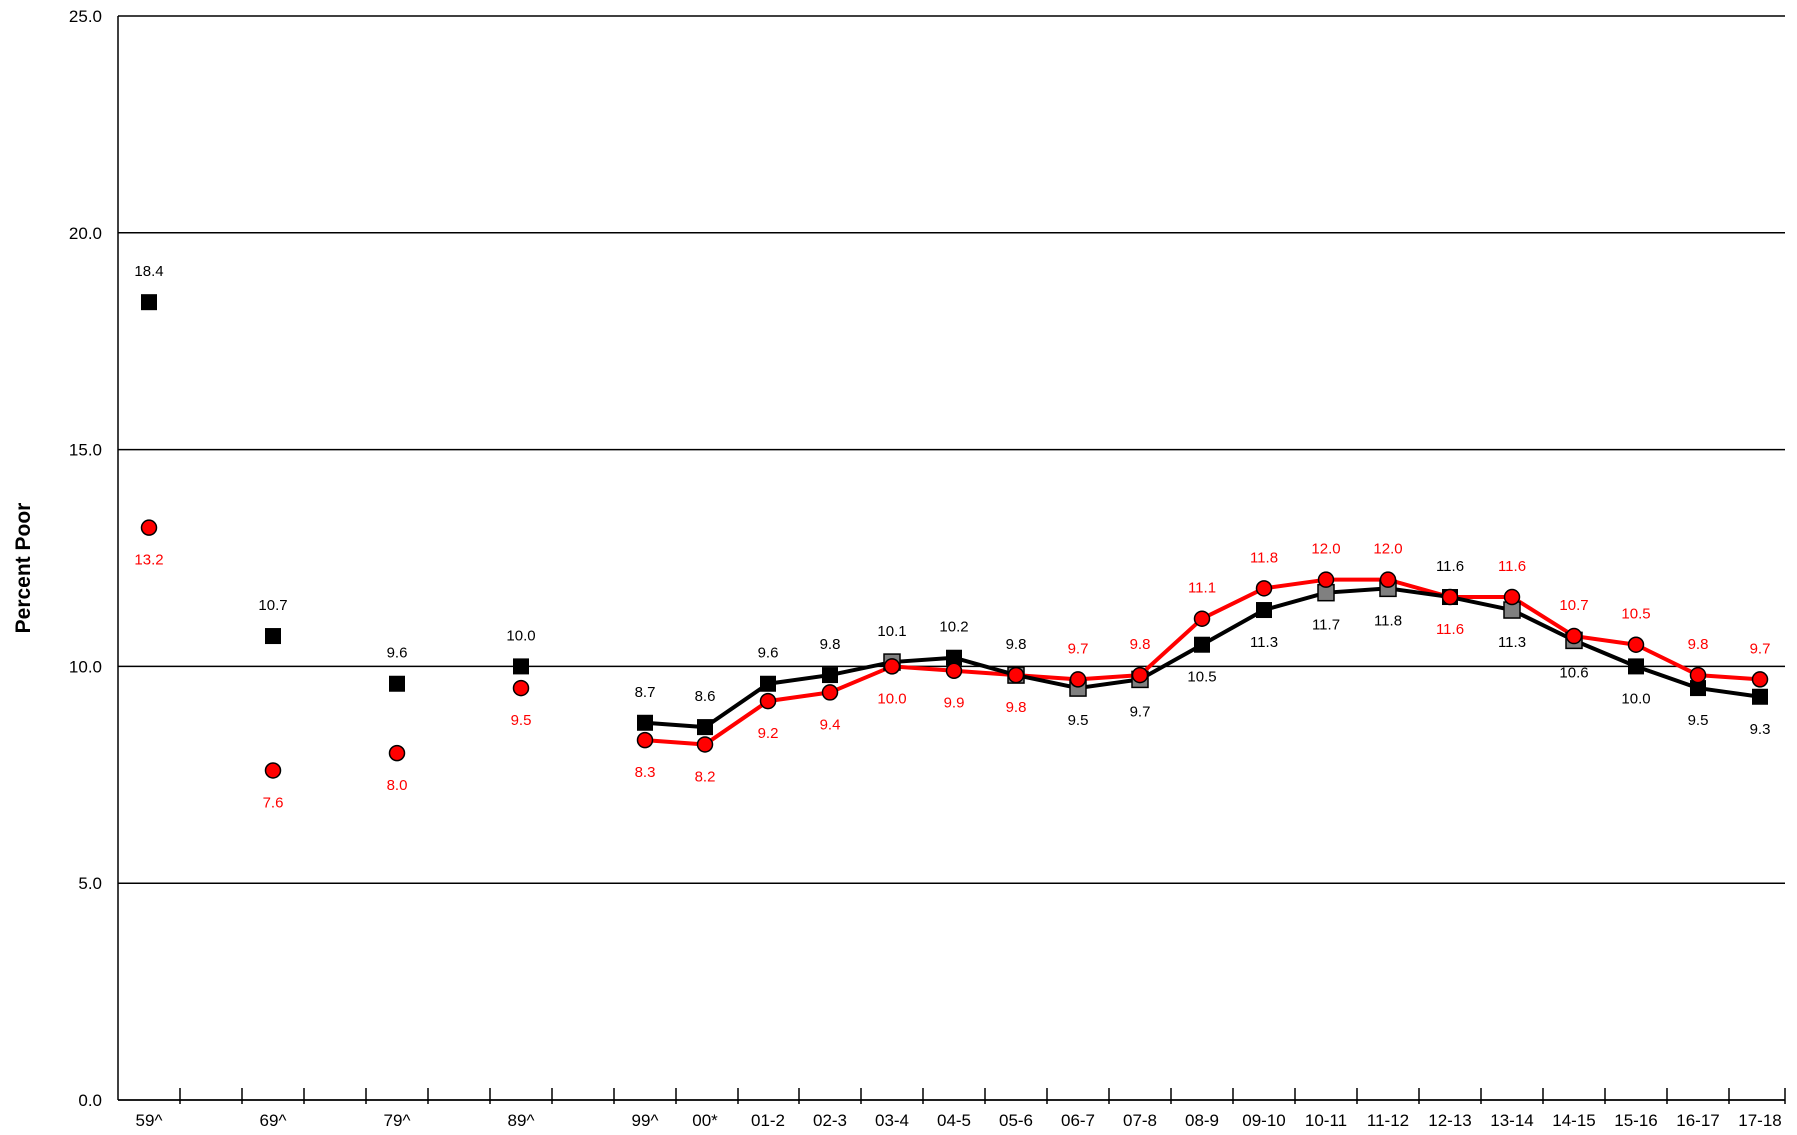 This screenshot has height=1135, width=1797. What do you see at coordinates (1511, 1120) in the screenshot?
I see `x-tick-label: 13-14` at bounding box center [1511, 1120].